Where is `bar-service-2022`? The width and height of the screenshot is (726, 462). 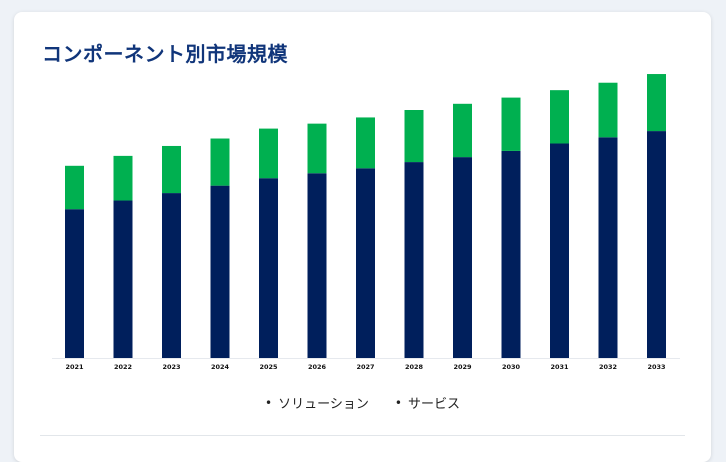 bar-service-2022 is located at coordinates (123, 178).